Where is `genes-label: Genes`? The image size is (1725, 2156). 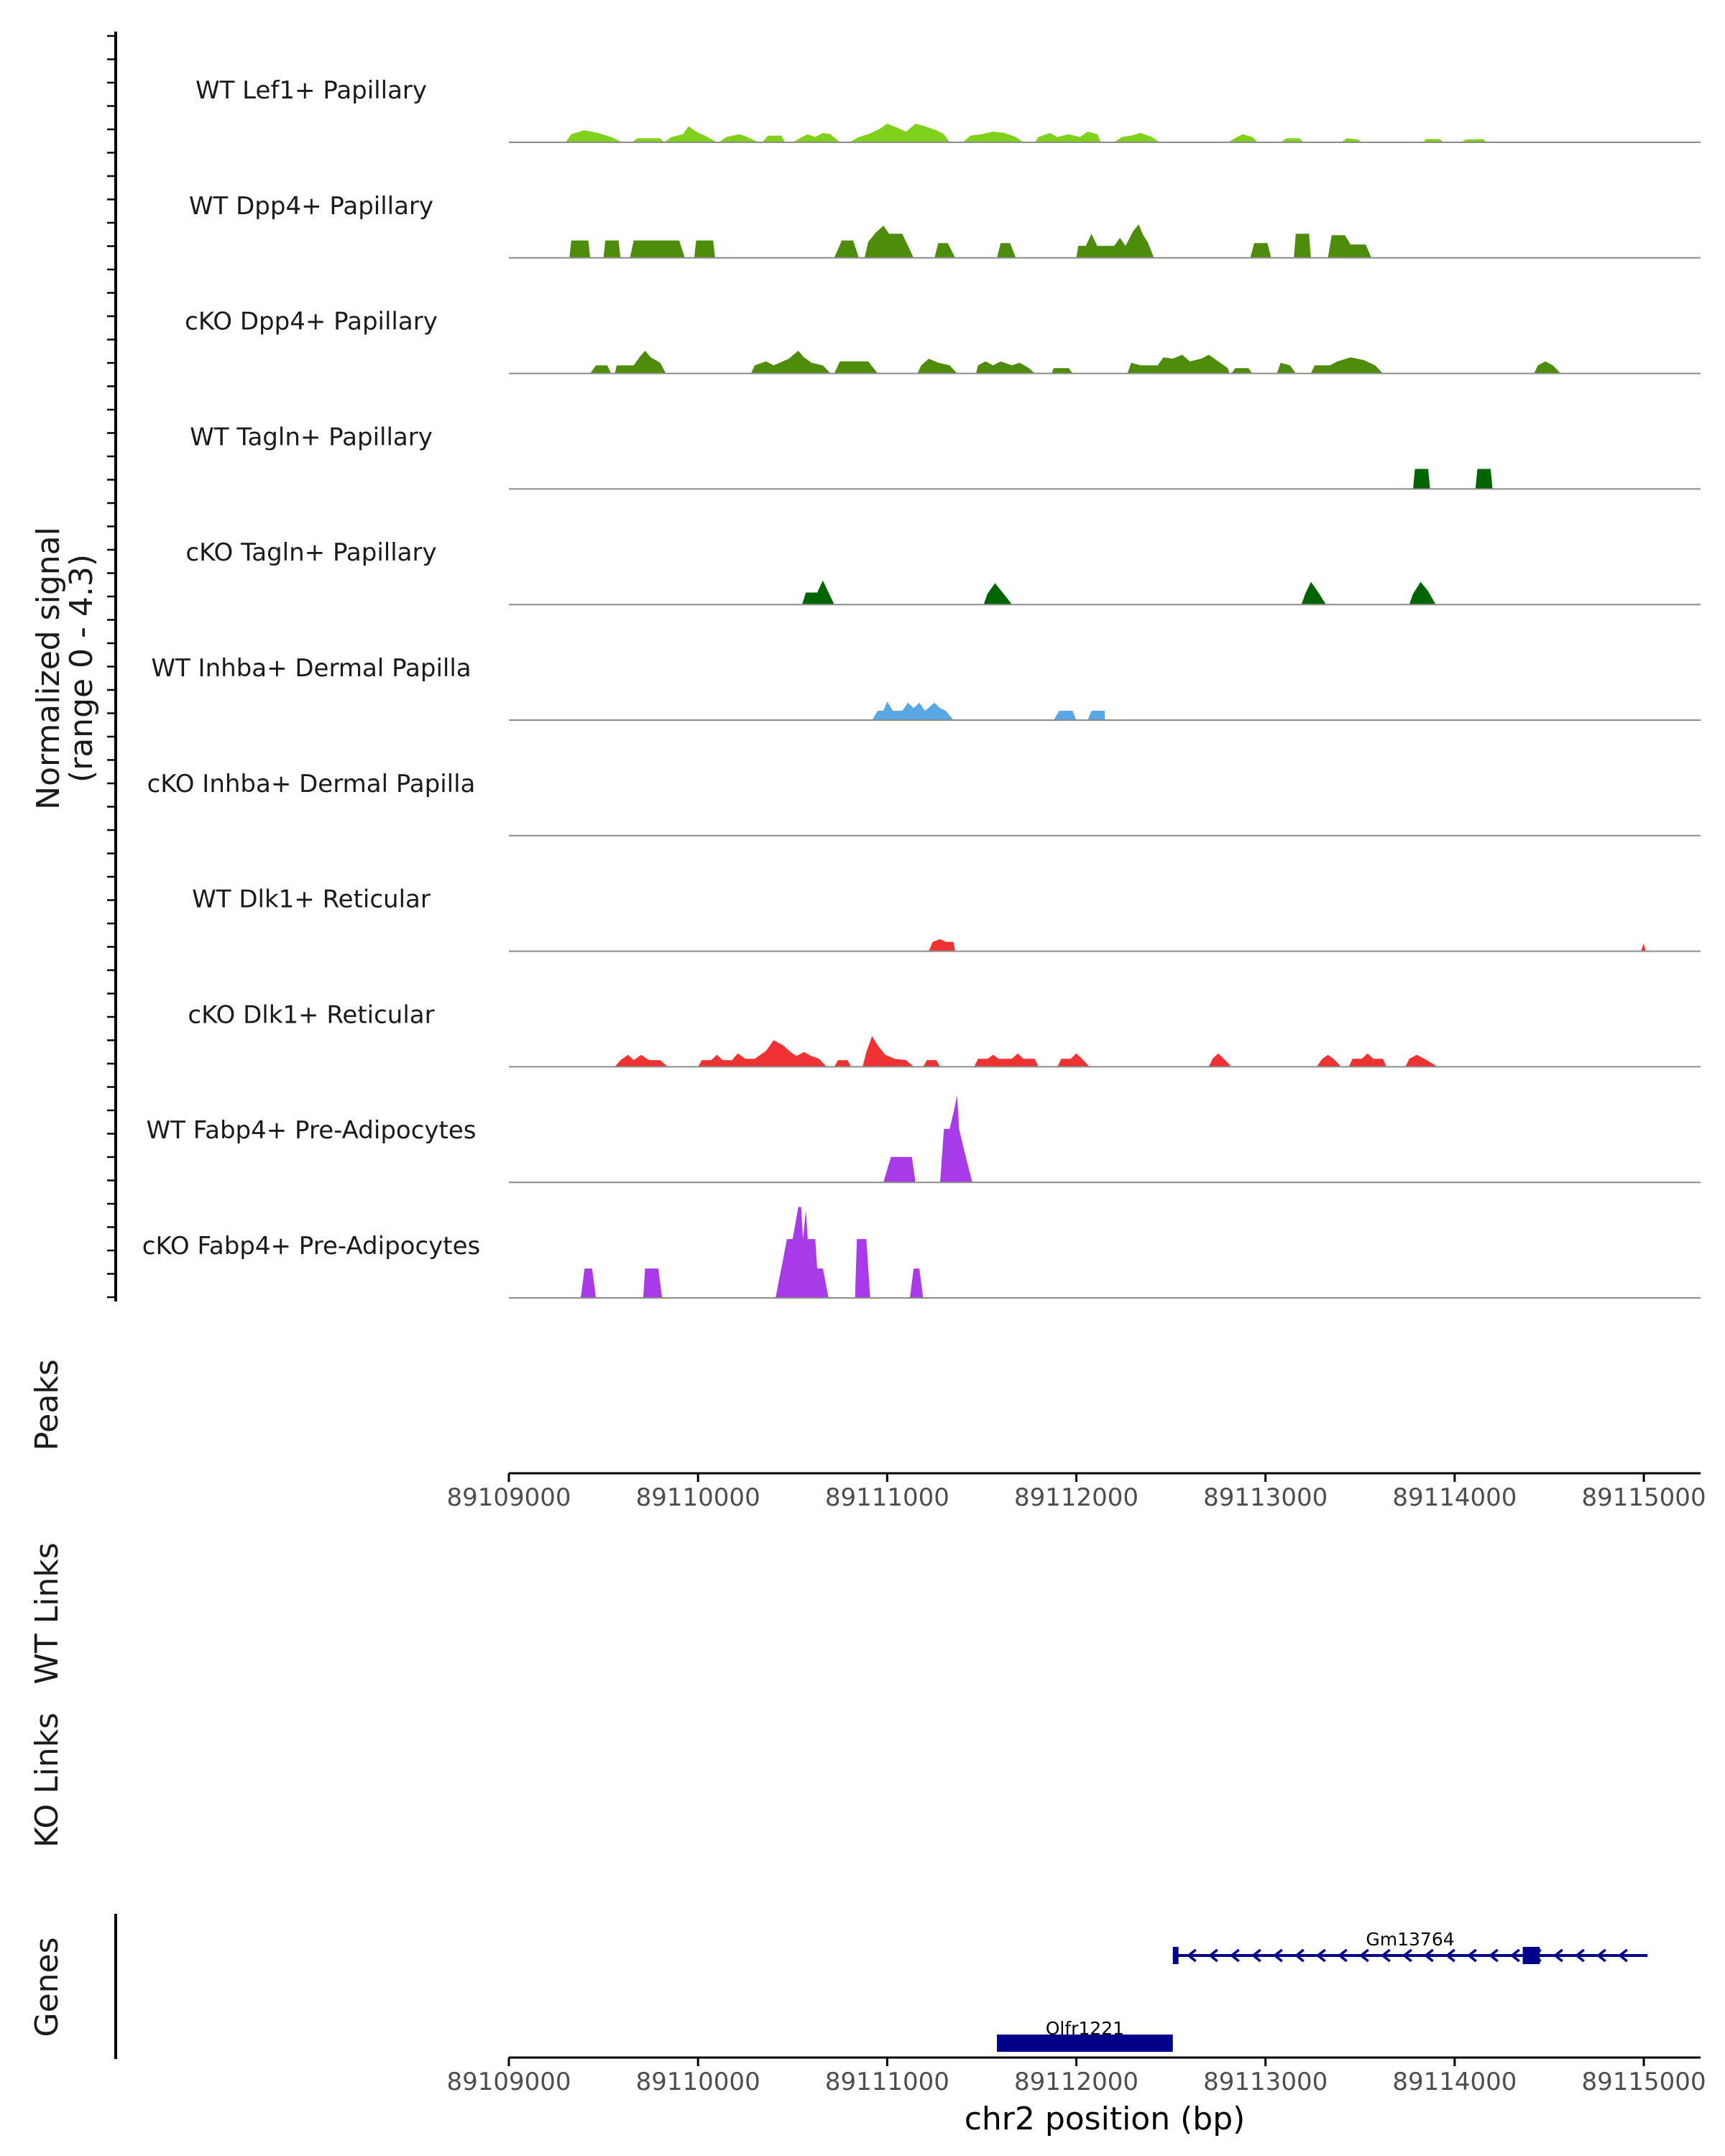 genes-label: Genes is located at coordinates (47, 1987).